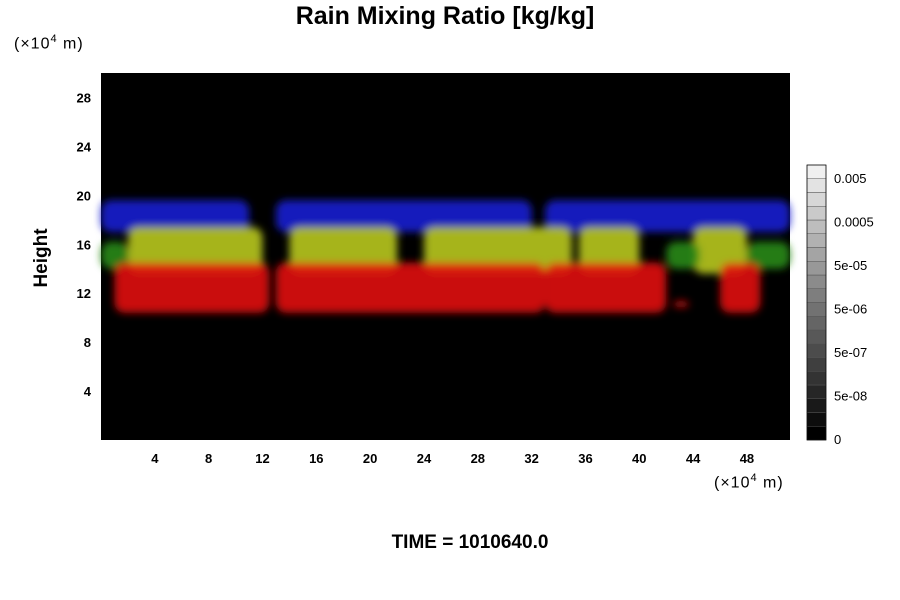 The height and width of the screenshot is (600, 900). I want to click on colorbar-label: 5e-08, so click(850, 396).